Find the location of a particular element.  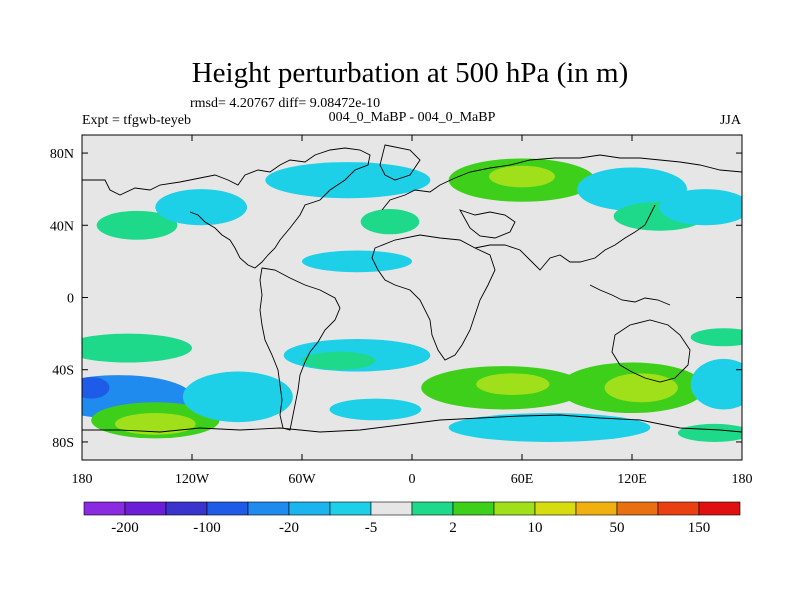

colorbar-label-4: 2 is located at coordinates (453, 528).